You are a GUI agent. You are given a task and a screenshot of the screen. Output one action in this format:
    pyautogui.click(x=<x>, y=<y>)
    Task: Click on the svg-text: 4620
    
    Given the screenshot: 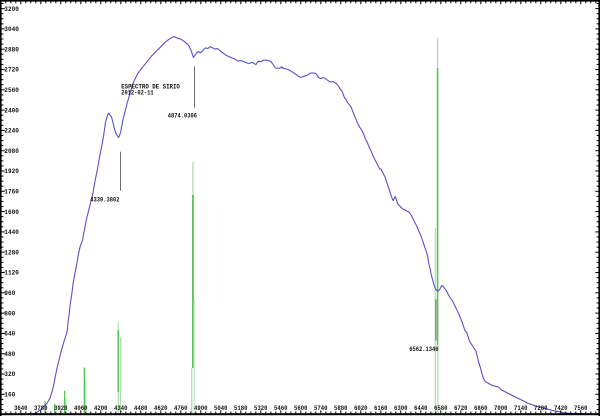 What is the action you would take?
    pyautogui.click(x=161, y=408)
    